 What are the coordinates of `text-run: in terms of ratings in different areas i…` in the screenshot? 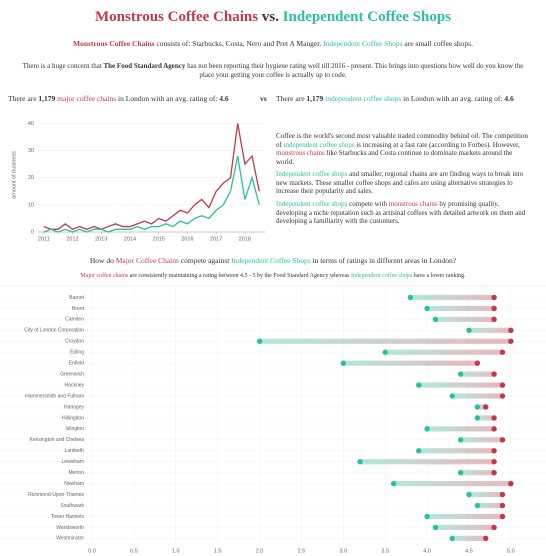 It's located at (383, 260).